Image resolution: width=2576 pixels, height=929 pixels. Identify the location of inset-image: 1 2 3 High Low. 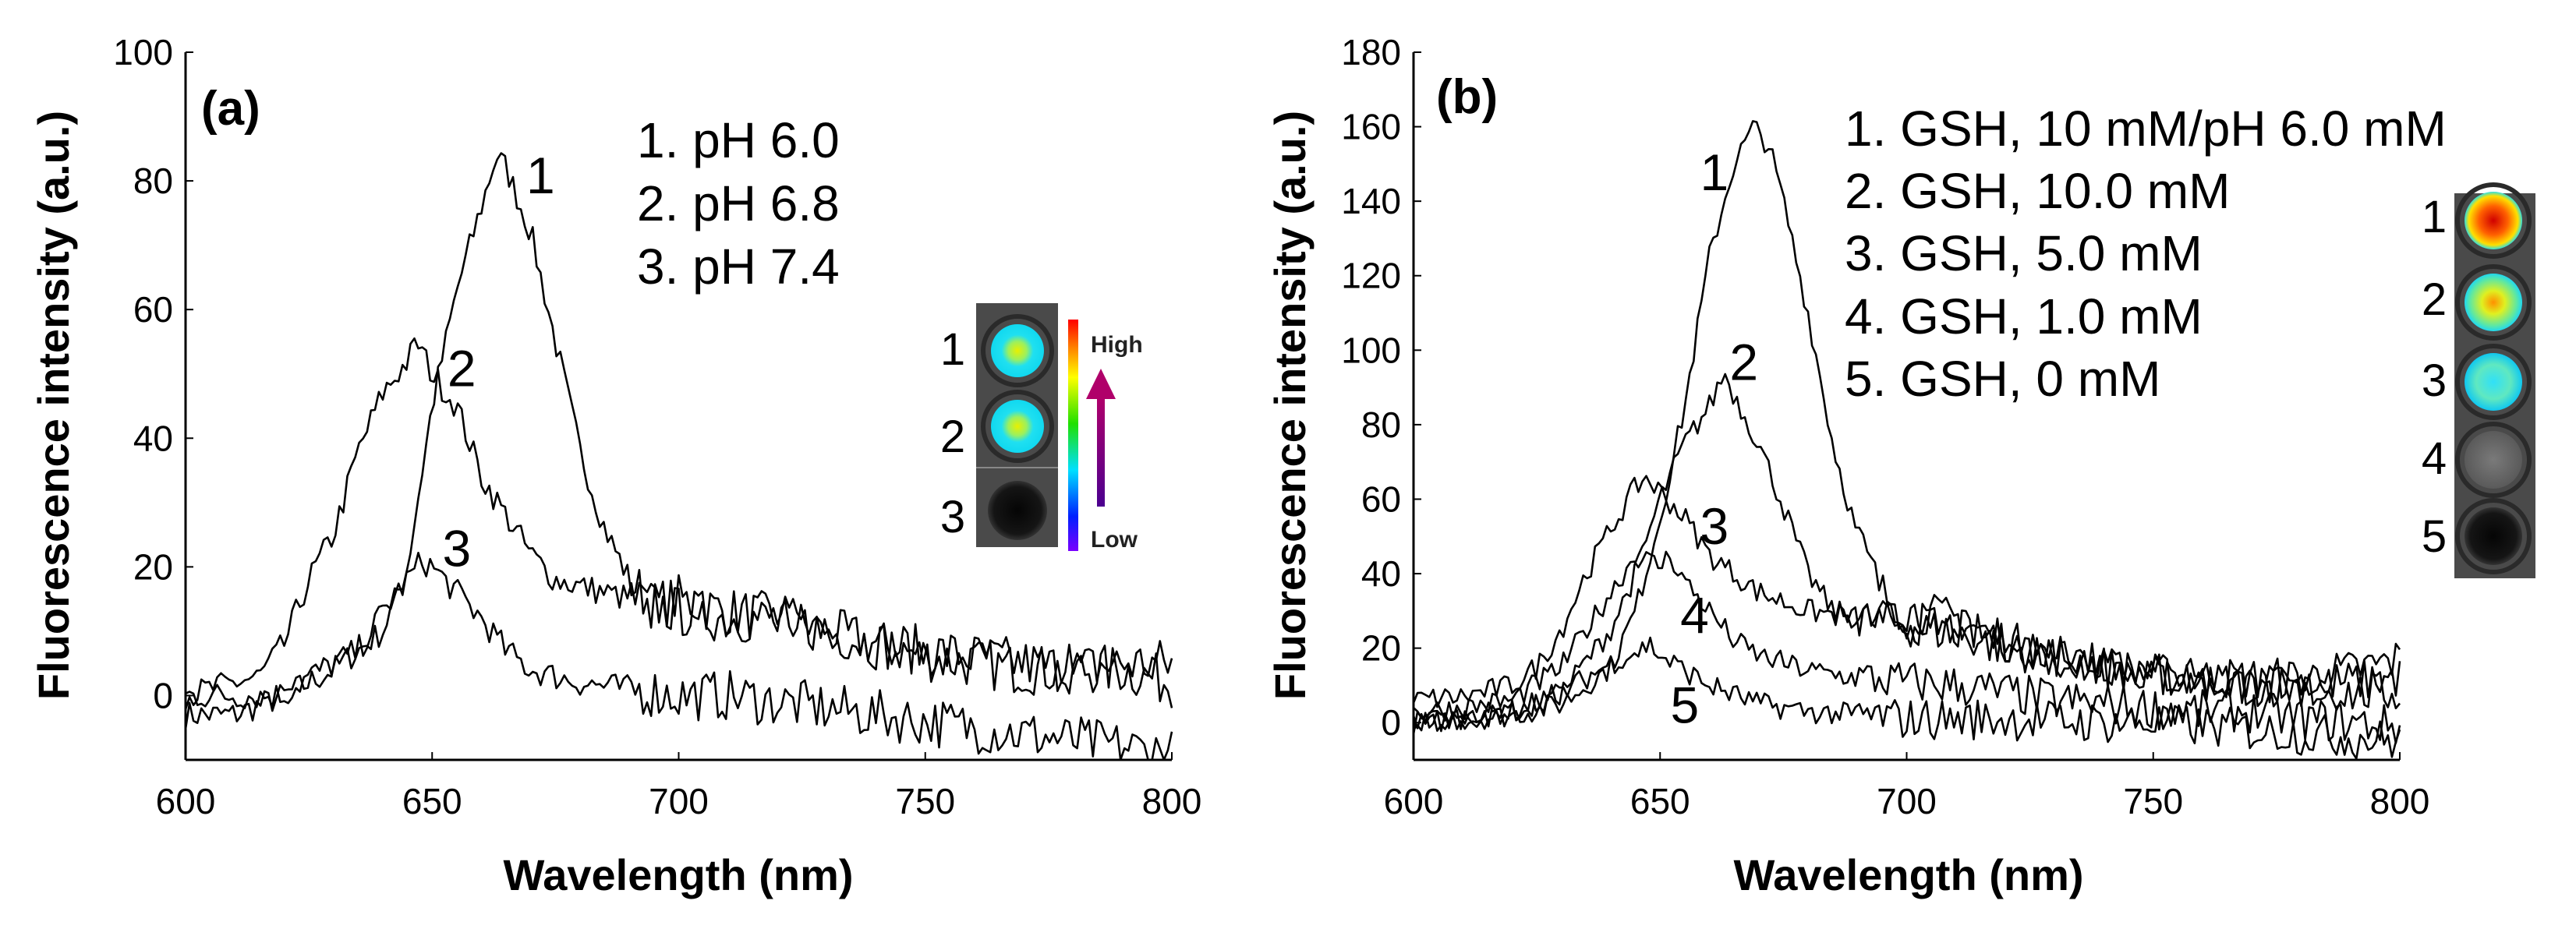
(1041, 428).